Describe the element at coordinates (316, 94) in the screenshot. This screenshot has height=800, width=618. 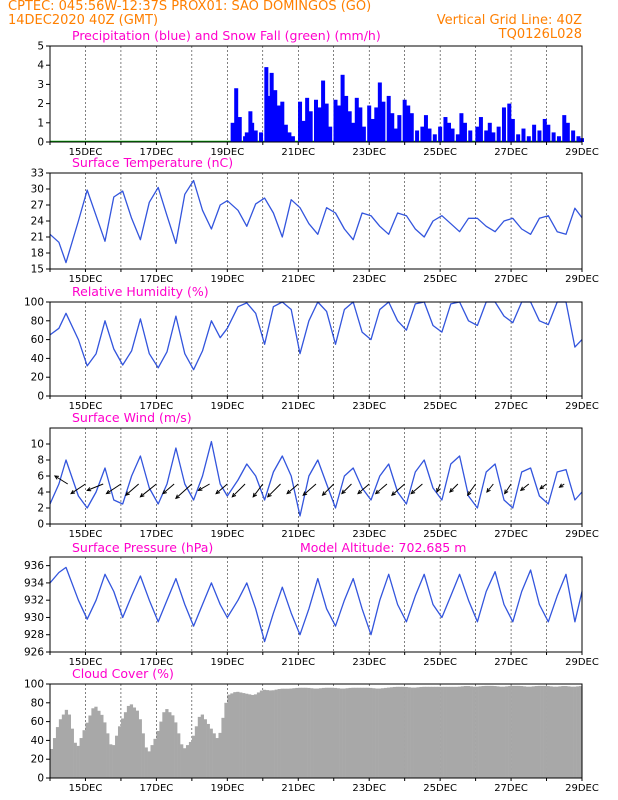
I see `precip-frame` at that location.